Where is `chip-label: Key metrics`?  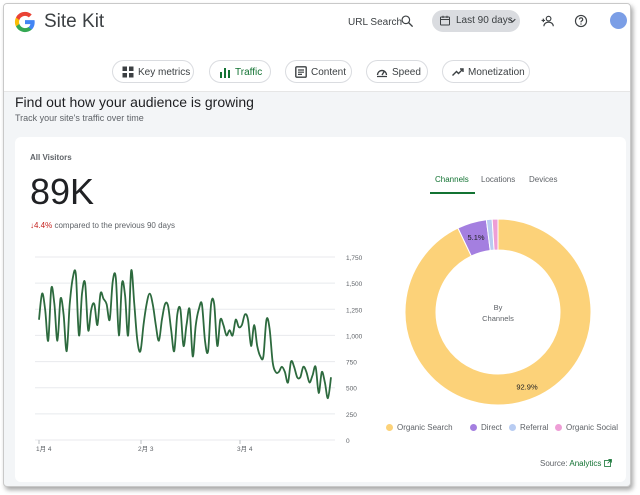
chip-label: Key metrics is located at coordinates (164, 72).